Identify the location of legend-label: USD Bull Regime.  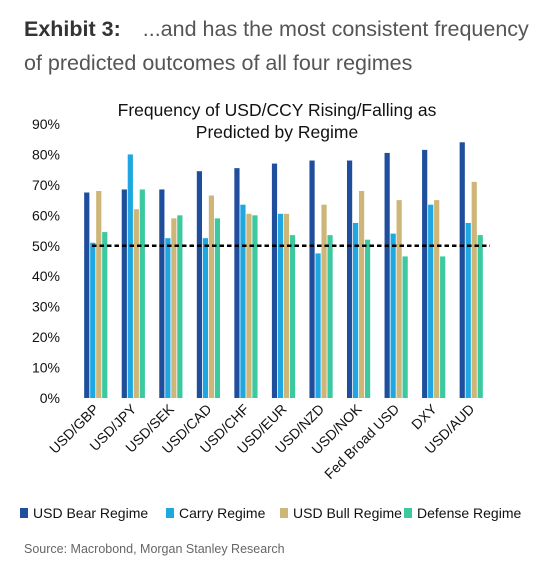
(347, 513).